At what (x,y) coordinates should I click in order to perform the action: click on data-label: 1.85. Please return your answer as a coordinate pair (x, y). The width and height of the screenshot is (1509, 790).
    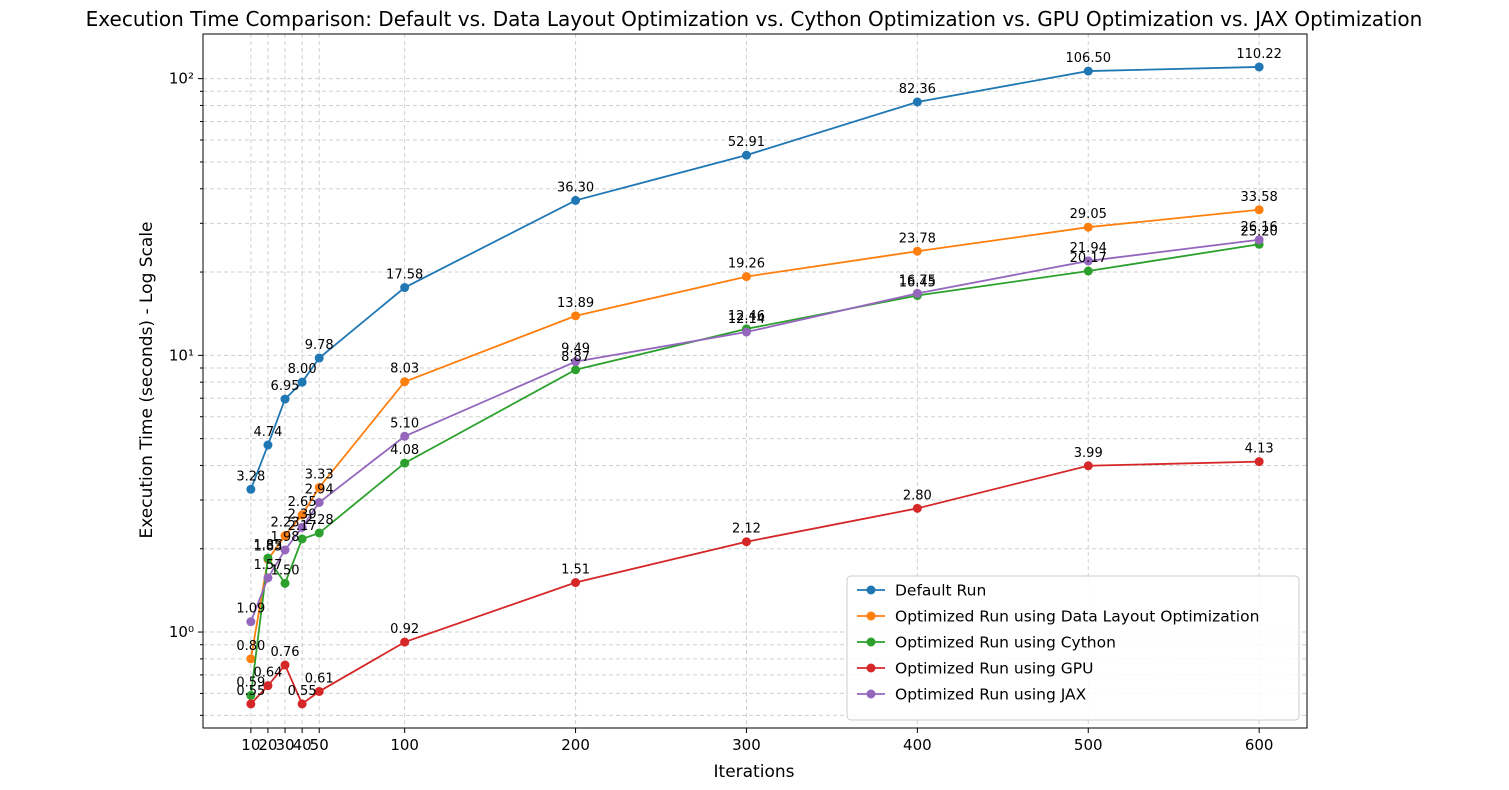
    Looking at the image, I should click on (267, 545).